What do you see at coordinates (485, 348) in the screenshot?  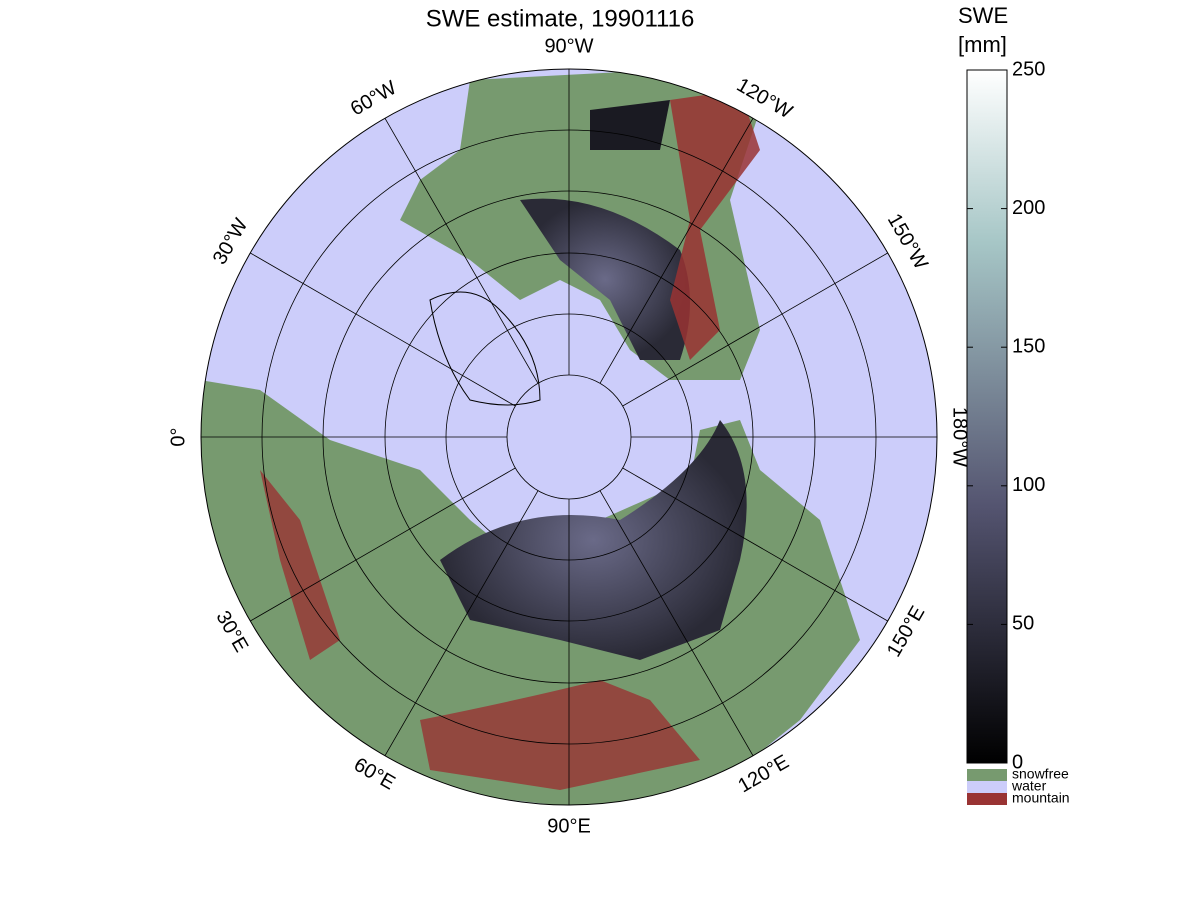 I see `greenland-outline` at bounding box center [485, 348].